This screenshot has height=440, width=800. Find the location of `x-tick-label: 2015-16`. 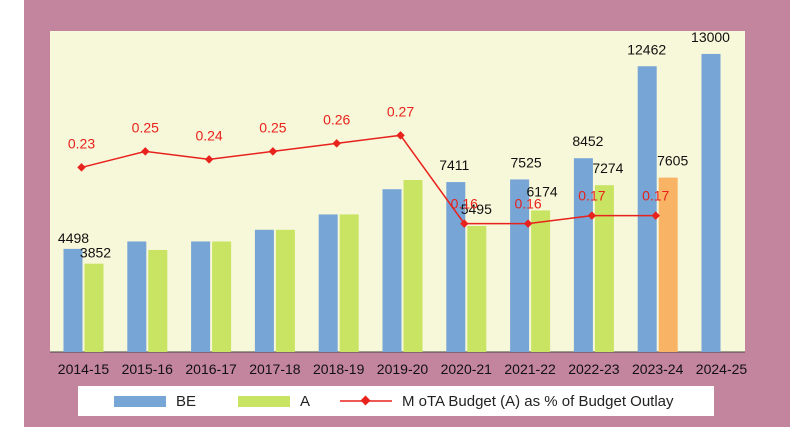

x-tick-label: 2015-16 is located at coordinates (148, 369).